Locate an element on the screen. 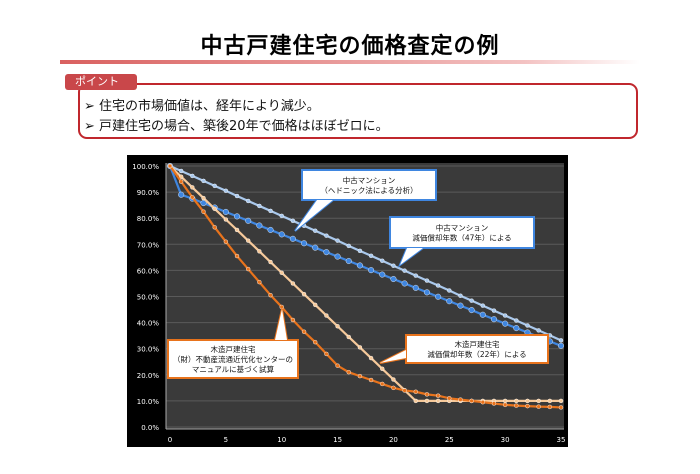  x-tick-label: 5 is located at coordinates (226, 440).